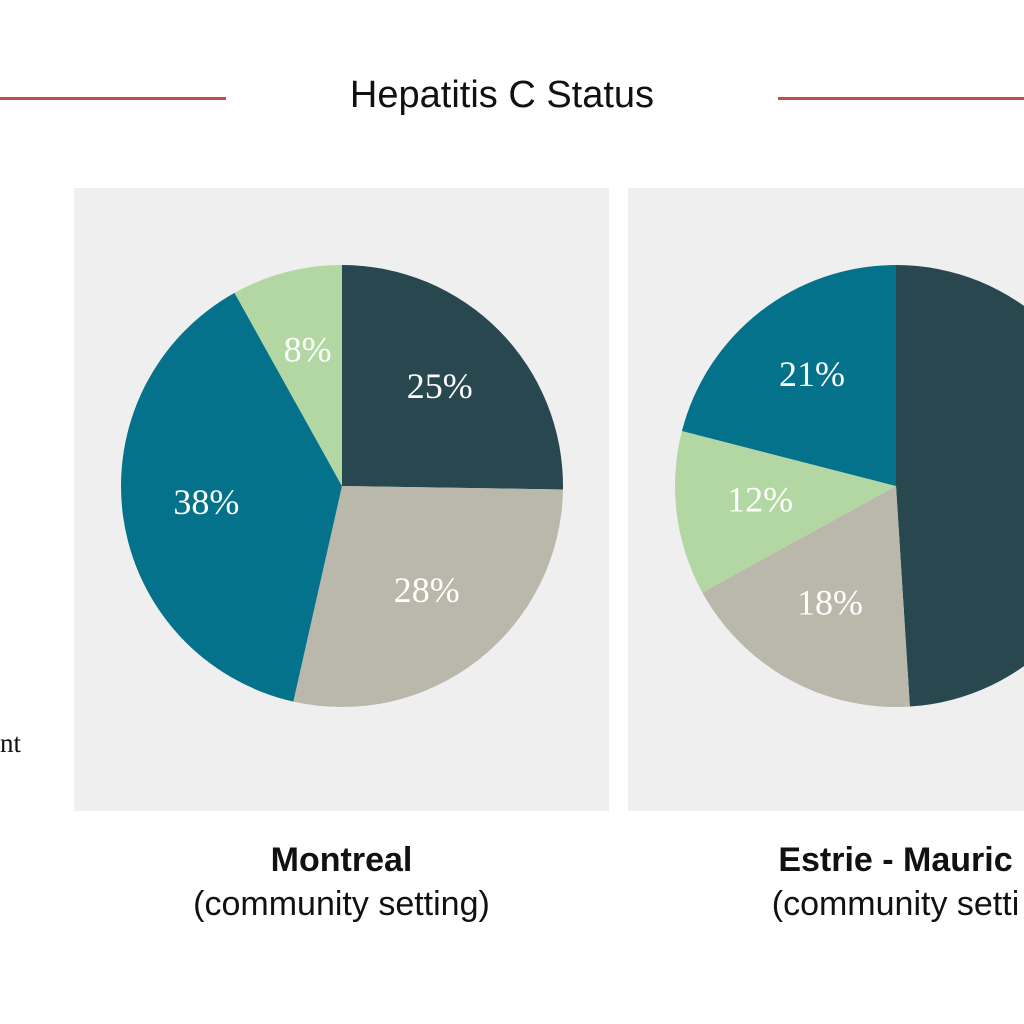 This screenshot has height=1024, width=1024. What do you see at coordinates (341, 882) in the screenshot?
I see `caption-montreal: Montreal (community setting)` at bounding box center [341, 882].